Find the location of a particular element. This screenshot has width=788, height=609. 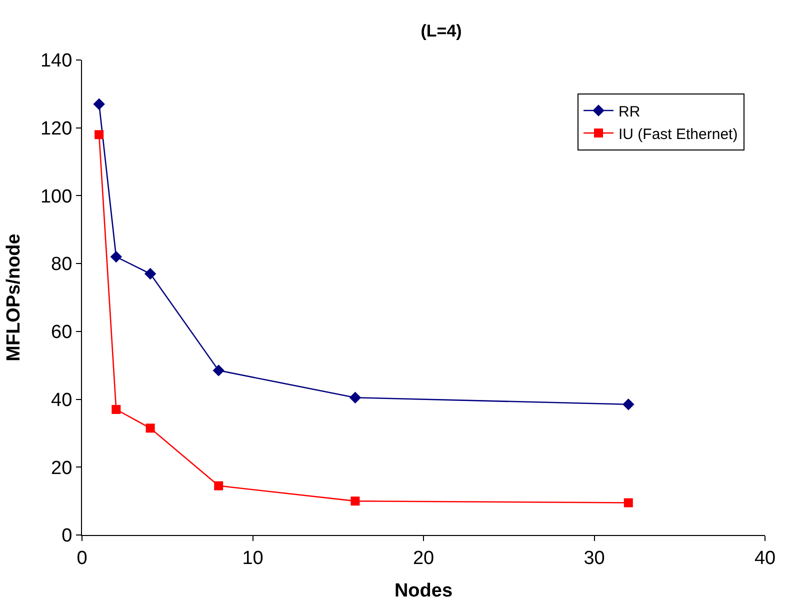

chart-title: (L=4) is located at coordinates (441, 30).